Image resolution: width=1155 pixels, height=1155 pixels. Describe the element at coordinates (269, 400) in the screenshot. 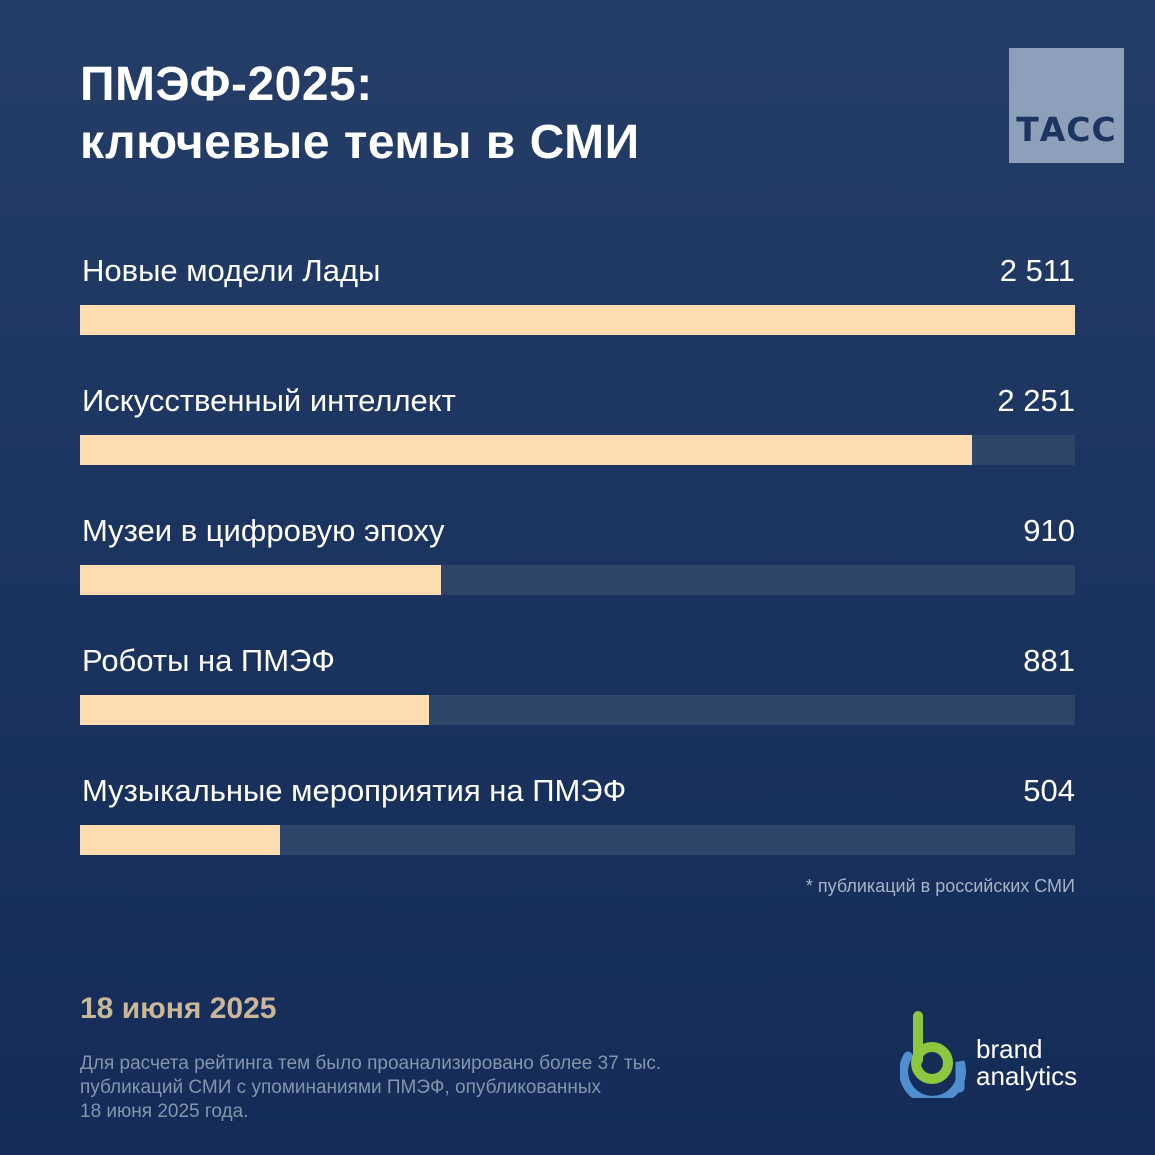

I see `bar-label: Искусственный интеллект` at that location.